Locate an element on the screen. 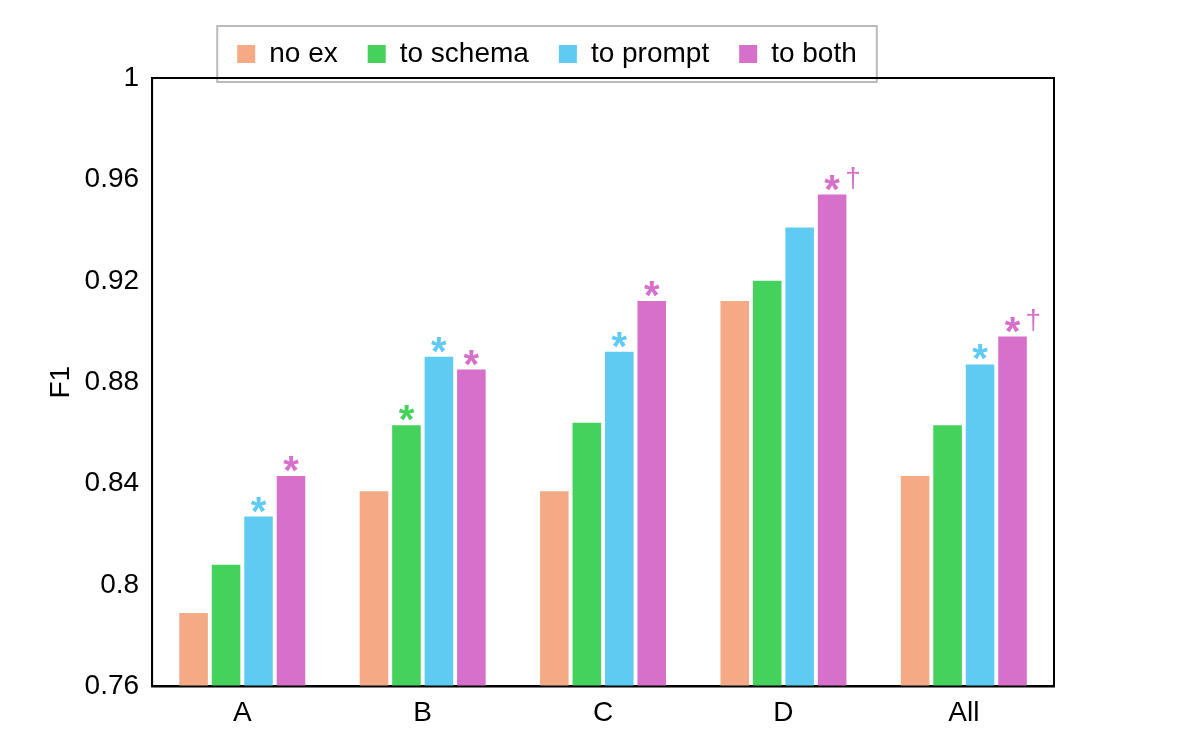 Image resolution: width=1204 pixels, height=750 pixels. y-tick-label: 0.76 is located at coordinates (112, 685).